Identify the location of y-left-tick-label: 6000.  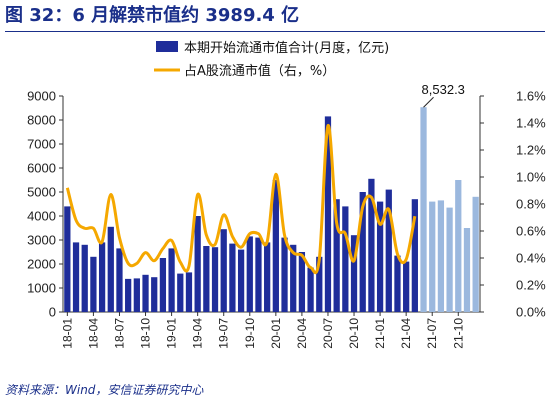
(41, 168).